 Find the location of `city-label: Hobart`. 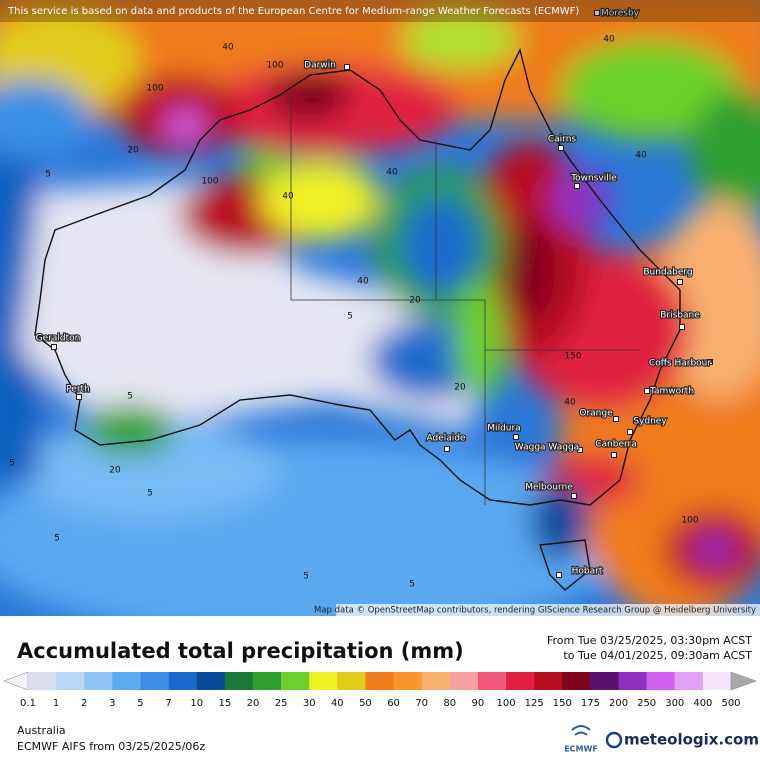

city-label: Hobart is located at coordinates (587, 572).